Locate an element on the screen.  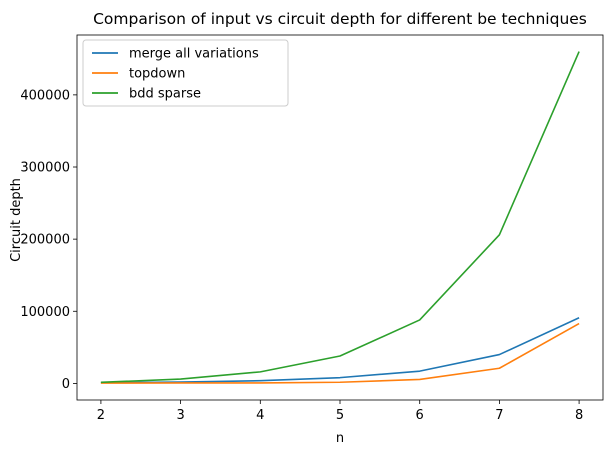
x-axis-label: n is located at coordinates (340, 438).